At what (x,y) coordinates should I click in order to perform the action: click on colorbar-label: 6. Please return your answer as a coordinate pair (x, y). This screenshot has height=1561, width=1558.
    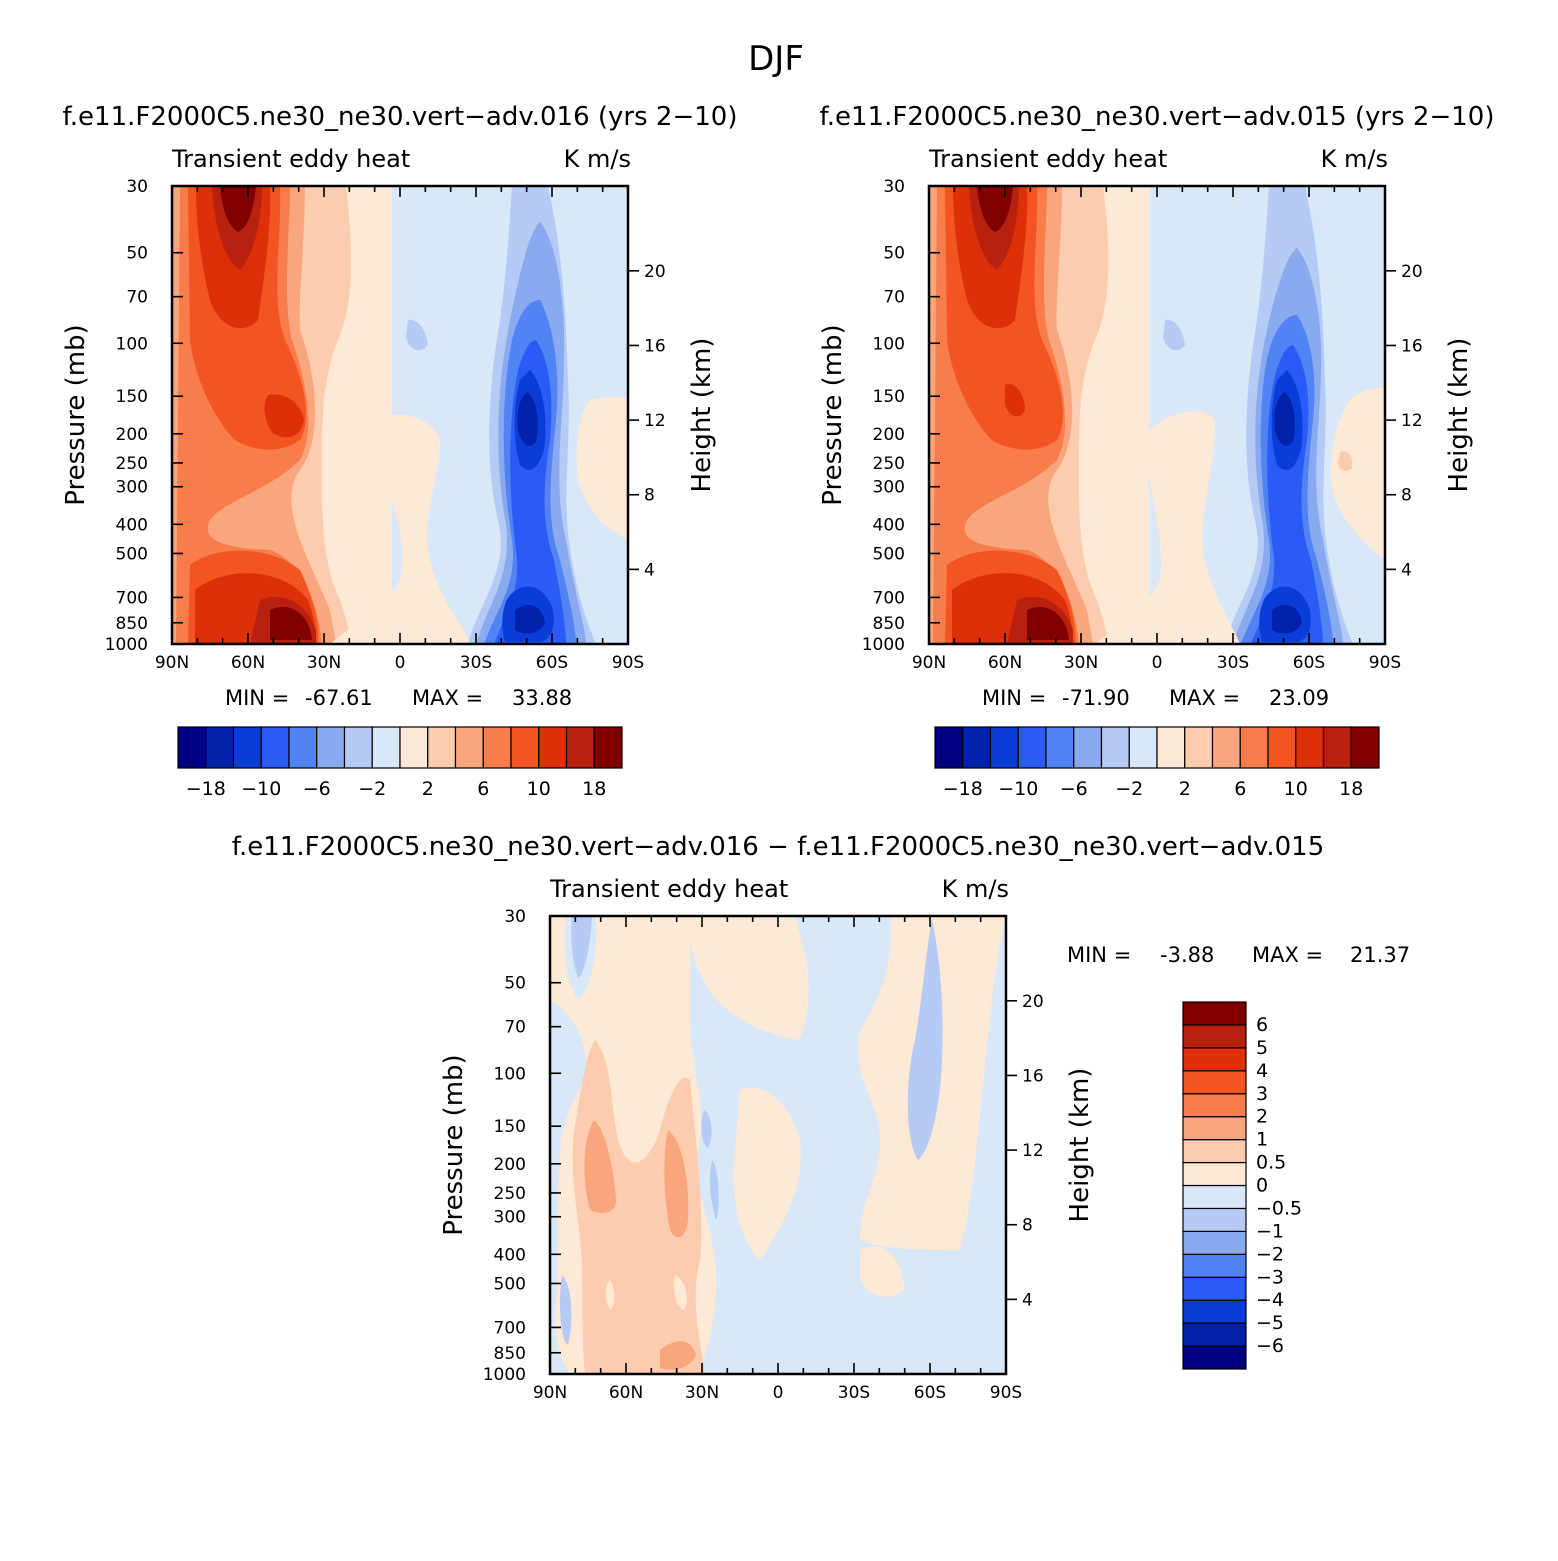
    Looking at the image, I should click on (1262, 1025).